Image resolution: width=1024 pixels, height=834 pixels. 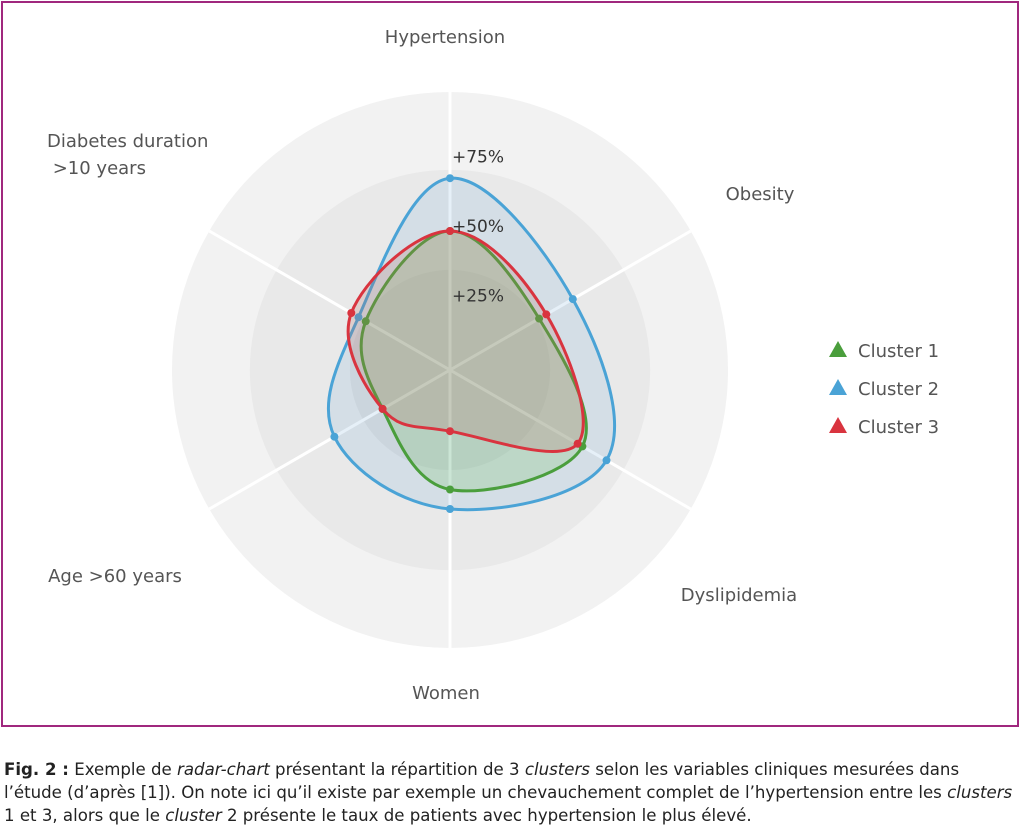 I want to click on axis-label-women: Women, so click(x=446, y=693).